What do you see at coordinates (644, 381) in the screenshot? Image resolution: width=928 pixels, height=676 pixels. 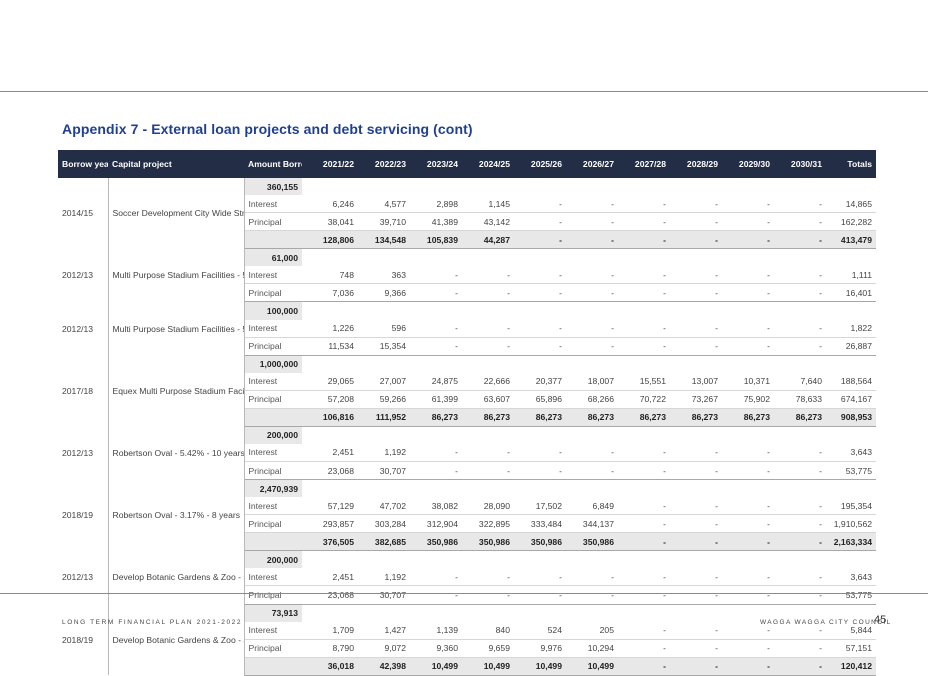 I see `value-cell: 15,551` at bounding box center [644, 381].